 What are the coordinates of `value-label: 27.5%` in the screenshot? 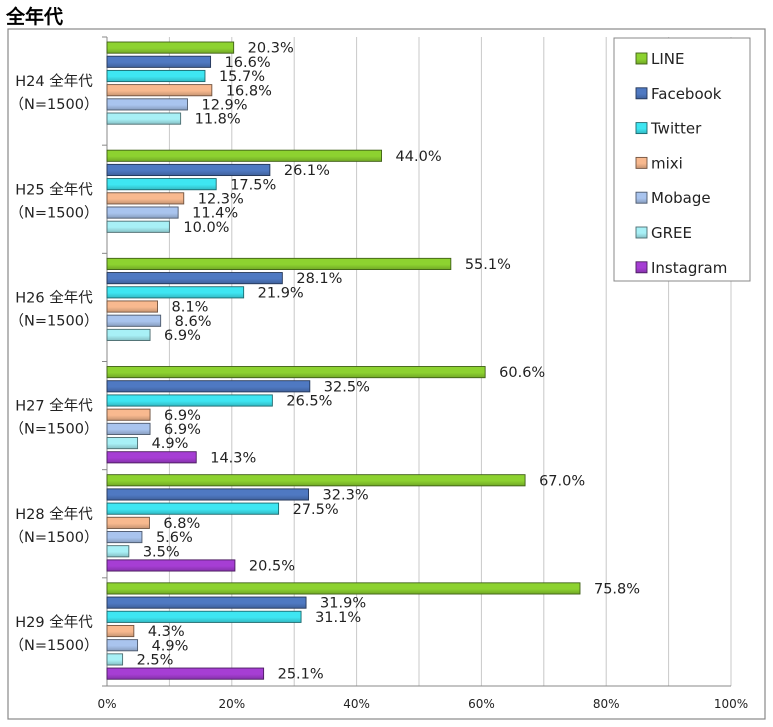 It's located at (316, 510).